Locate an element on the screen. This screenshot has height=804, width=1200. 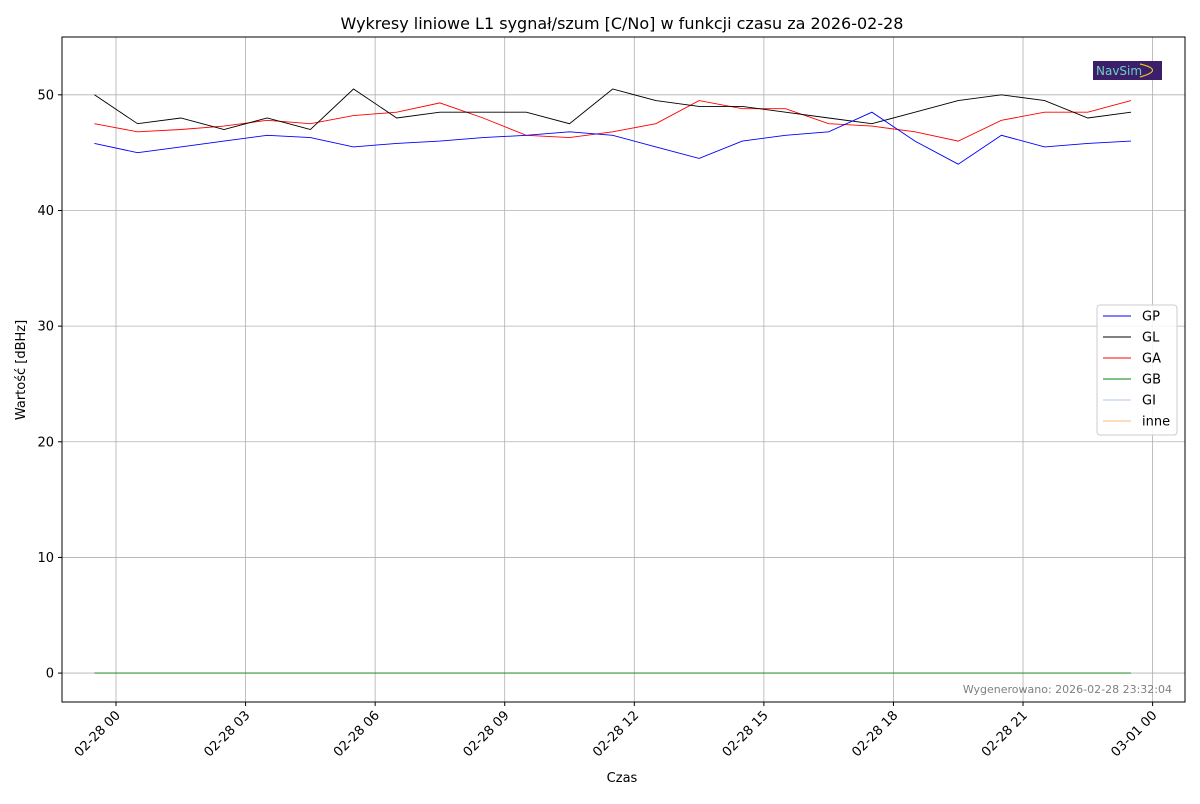
legend-label-GI: GI is located at coordinates (1149, 401).